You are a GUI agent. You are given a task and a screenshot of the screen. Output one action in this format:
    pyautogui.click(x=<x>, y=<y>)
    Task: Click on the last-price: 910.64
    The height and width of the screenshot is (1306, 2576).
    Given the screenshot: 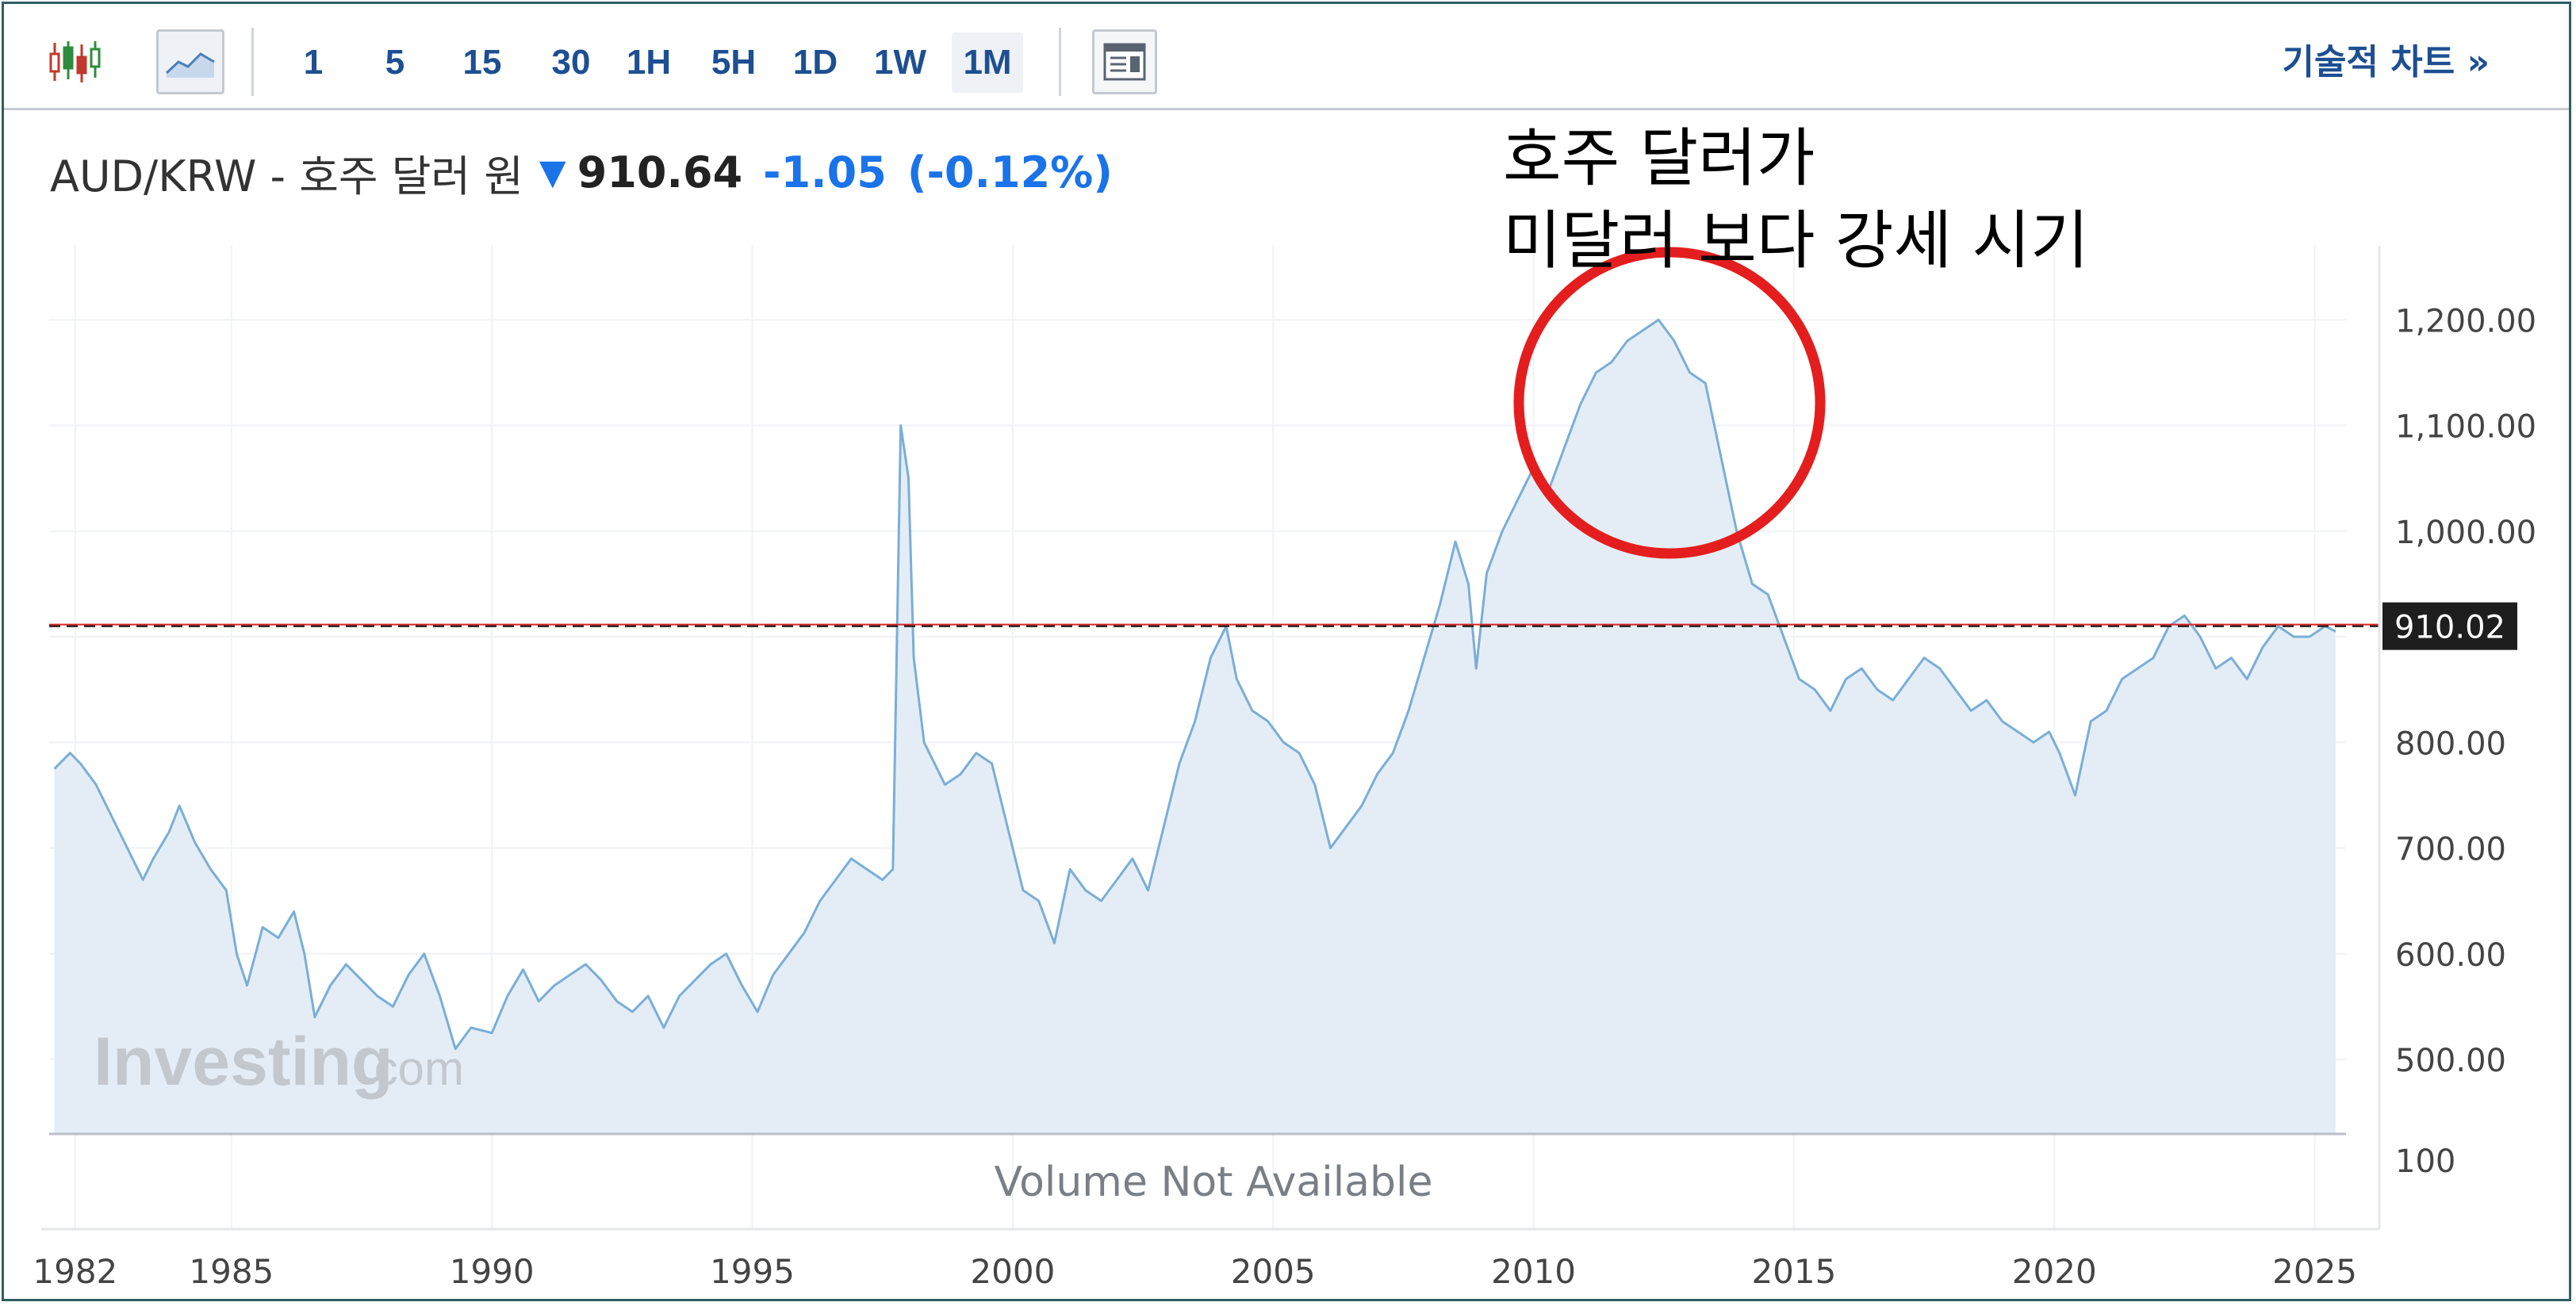 What is the action you would take?
    pyautogui.click(x=660, y=172)
    